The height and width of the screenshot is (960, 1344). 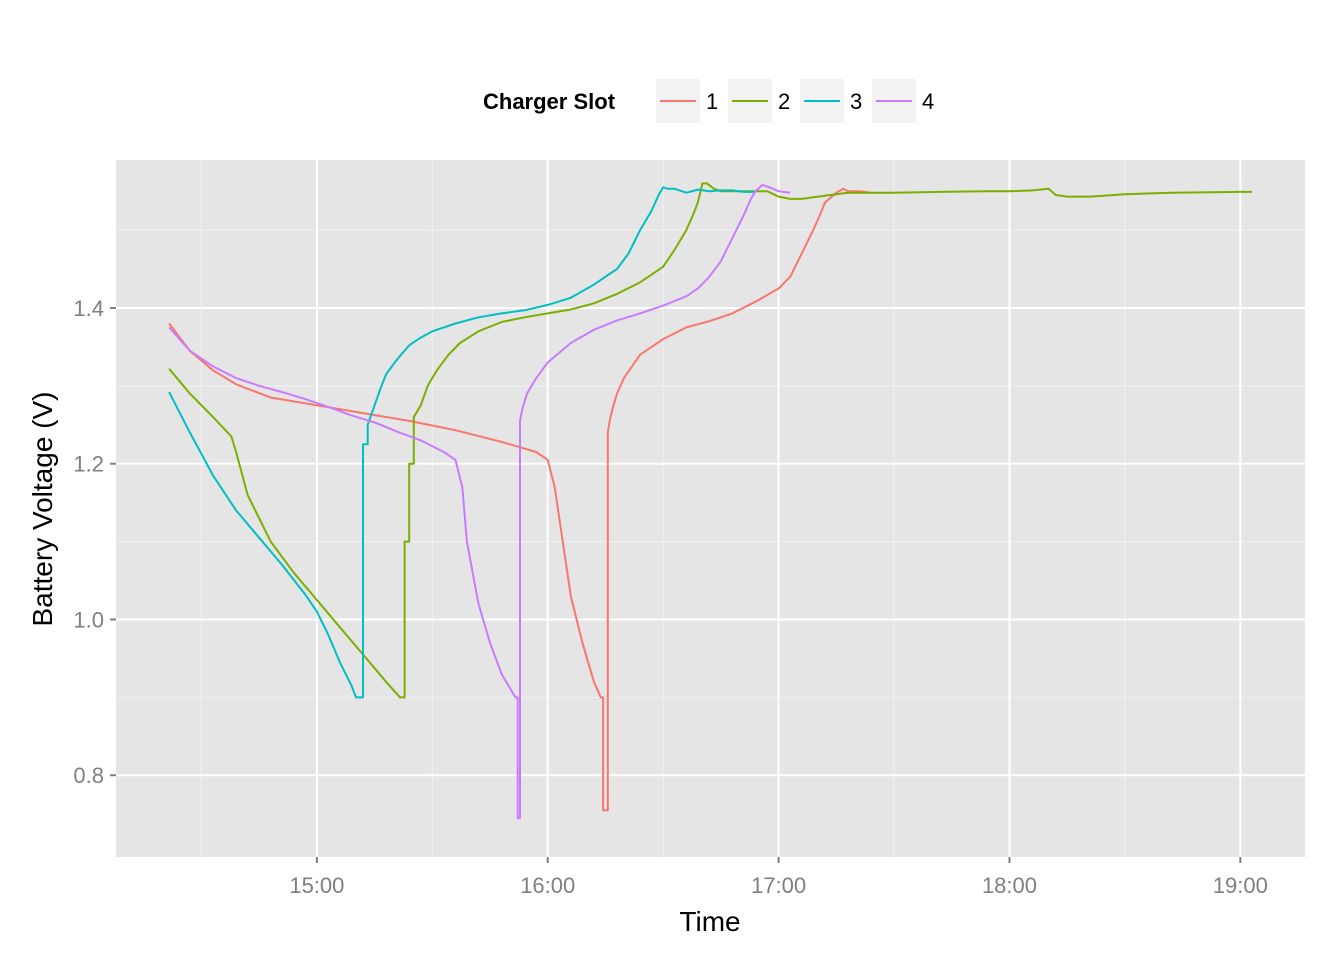 What do you see at coordinates (547, 885) in the screenshot?
I see `x-tick-label: 16:00` at bounding box center [547, 885].